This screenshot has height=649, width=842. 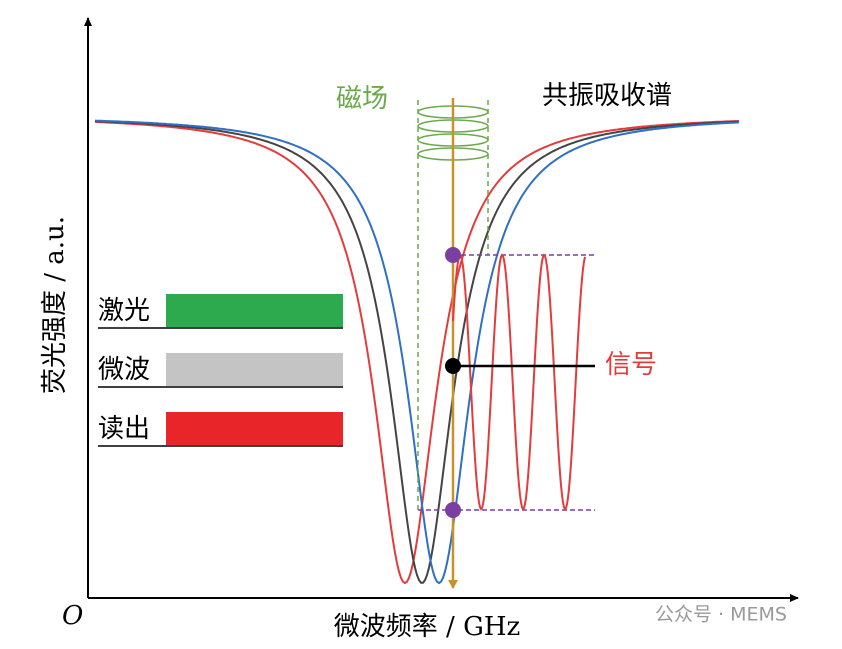 I want to click on y-axis-label: 荧光强度 / a.u., so click(x=55, y=305).